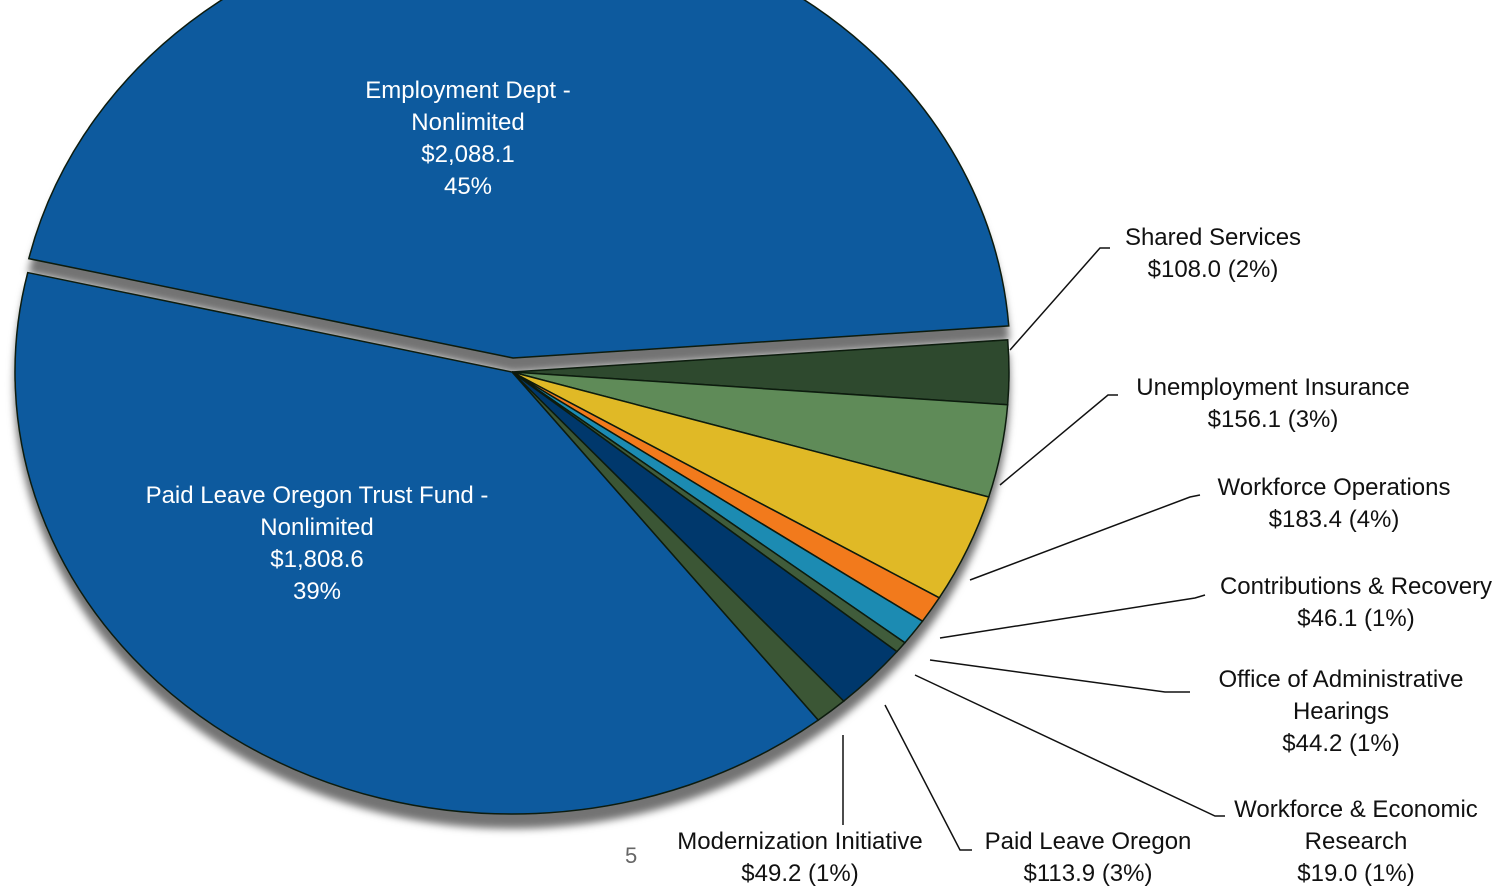  Describe the element at coordinates (1327, 873) in the screenshot. I see `value-label: $19.0` at that location.